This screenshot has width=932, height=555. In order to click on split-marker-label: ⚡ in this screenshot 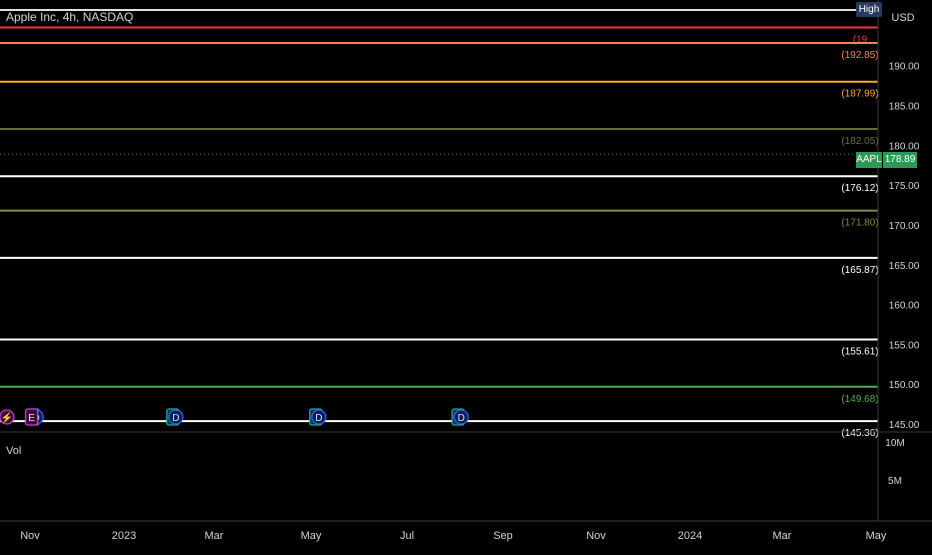, I will do `click(7, 417)`.